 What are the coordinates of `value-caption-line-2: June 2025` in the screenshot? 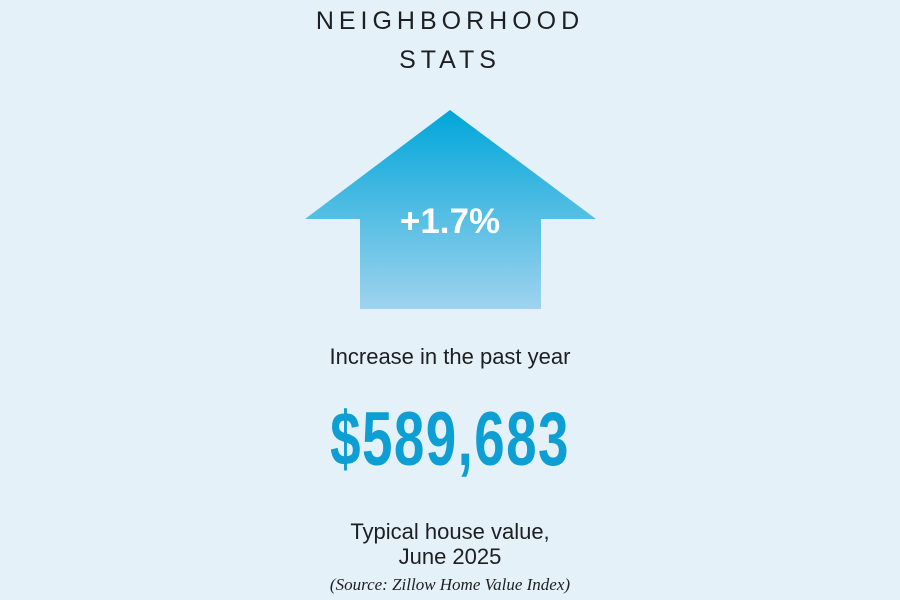 It's located at (450, 556).